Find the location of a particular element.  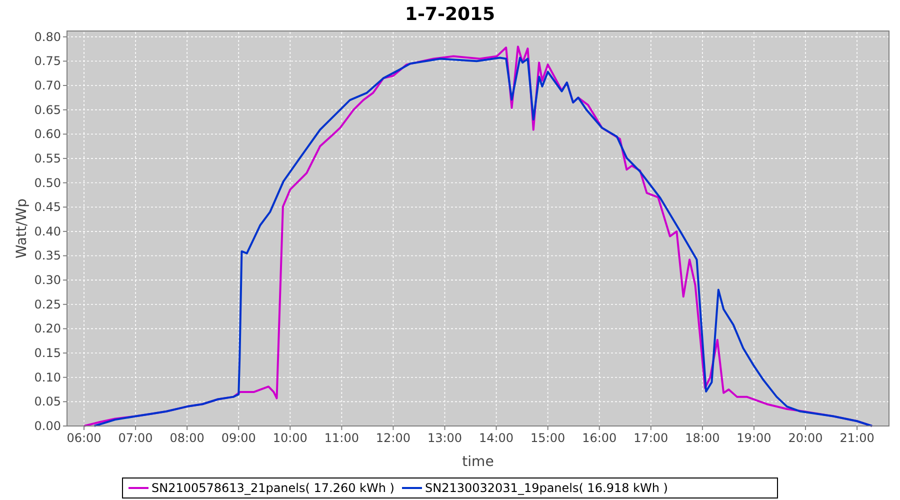

x-tick-label: 13:00 is located at coordinates (444, 438).